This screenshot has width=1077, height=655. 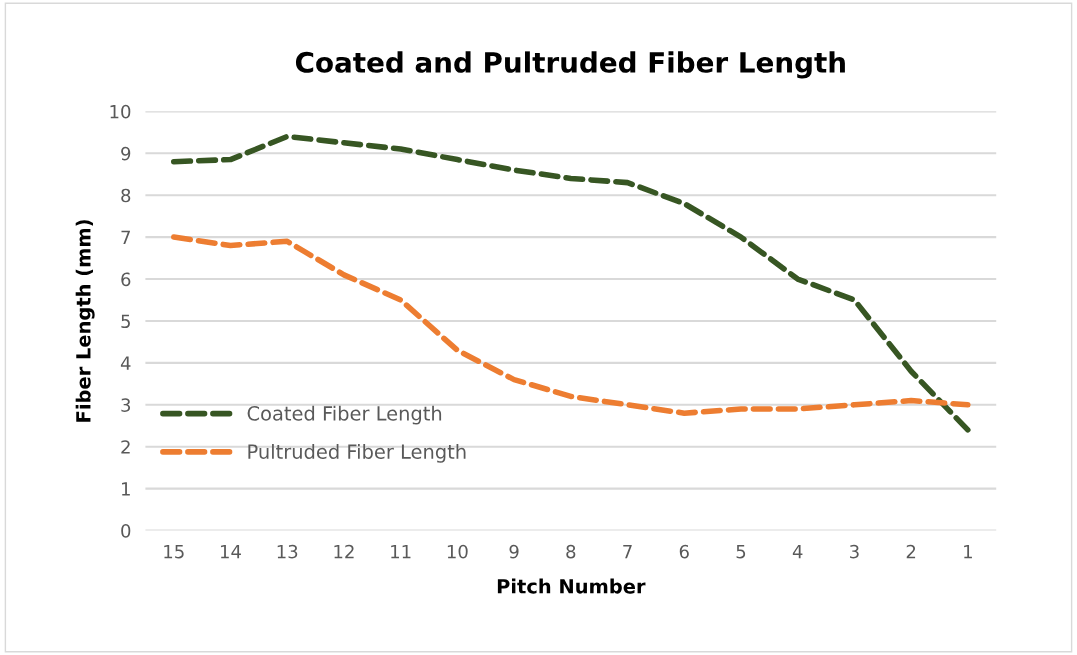 What do you see at coordinates (570, 65) in the screenshot?
I see `chart-title: Coated and Pultruded Fiber Length` at bounding box center [570, 65].